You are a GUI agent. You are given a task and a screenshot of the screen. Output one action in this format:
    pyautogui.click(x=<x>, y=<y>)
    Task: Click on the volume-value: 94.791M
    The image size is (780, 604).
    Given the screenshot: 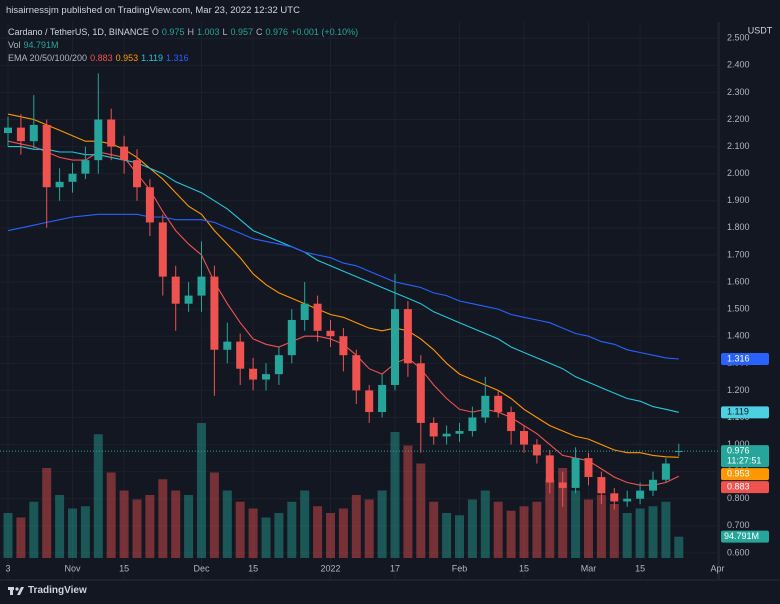 What is the action you would take?
    pyautogui.click(x=41, y=45)
    